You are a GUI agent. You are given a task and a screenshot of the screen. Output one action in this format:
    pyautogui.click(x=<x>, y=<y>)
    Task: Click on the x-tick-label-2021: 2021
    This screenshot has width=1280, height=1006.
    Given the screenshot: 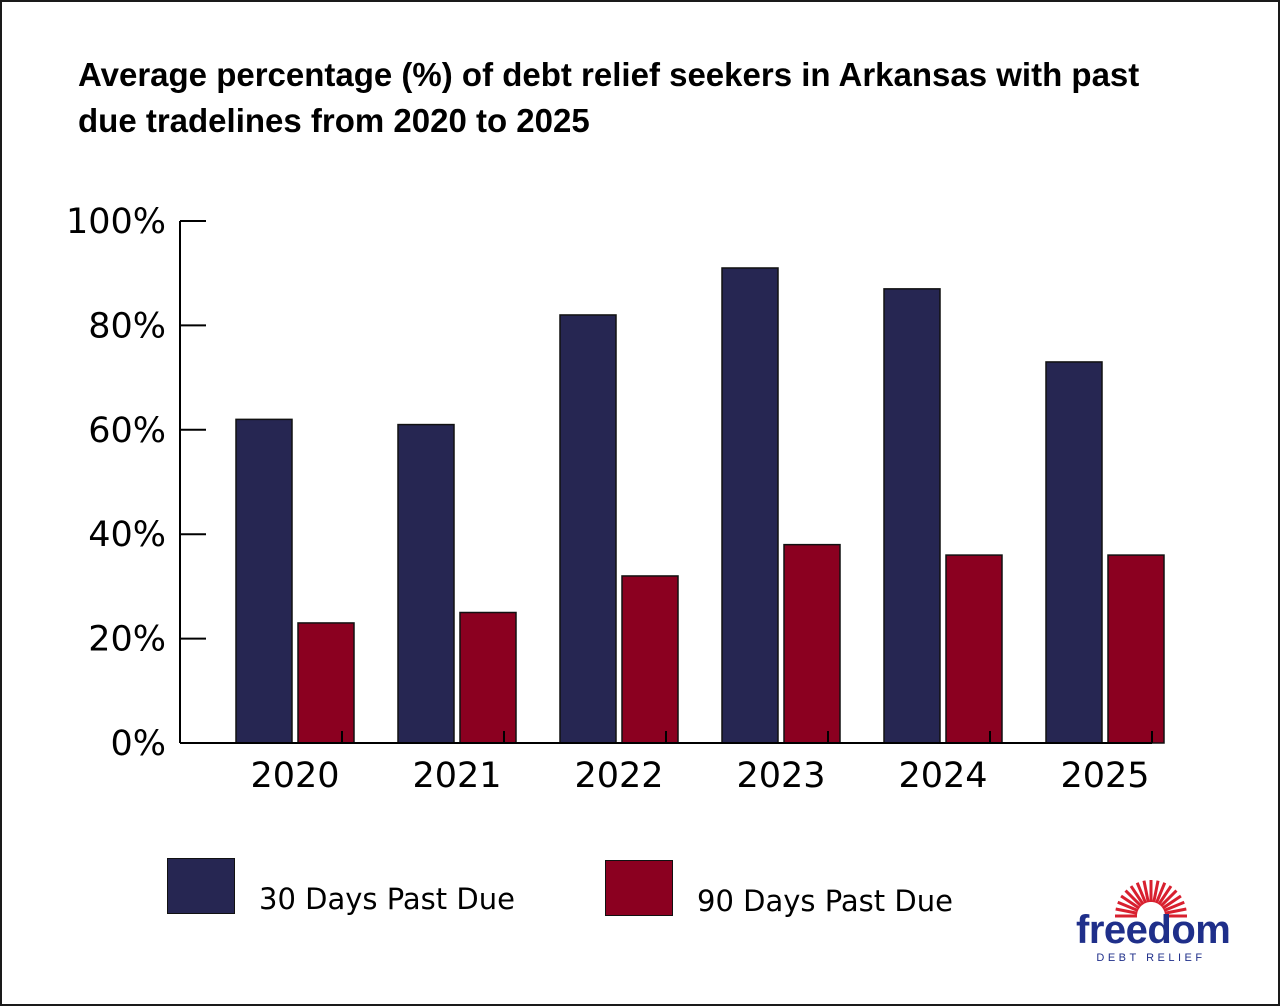 What is the action you would take?
    pyautogui.click(x=456, y=776)
    